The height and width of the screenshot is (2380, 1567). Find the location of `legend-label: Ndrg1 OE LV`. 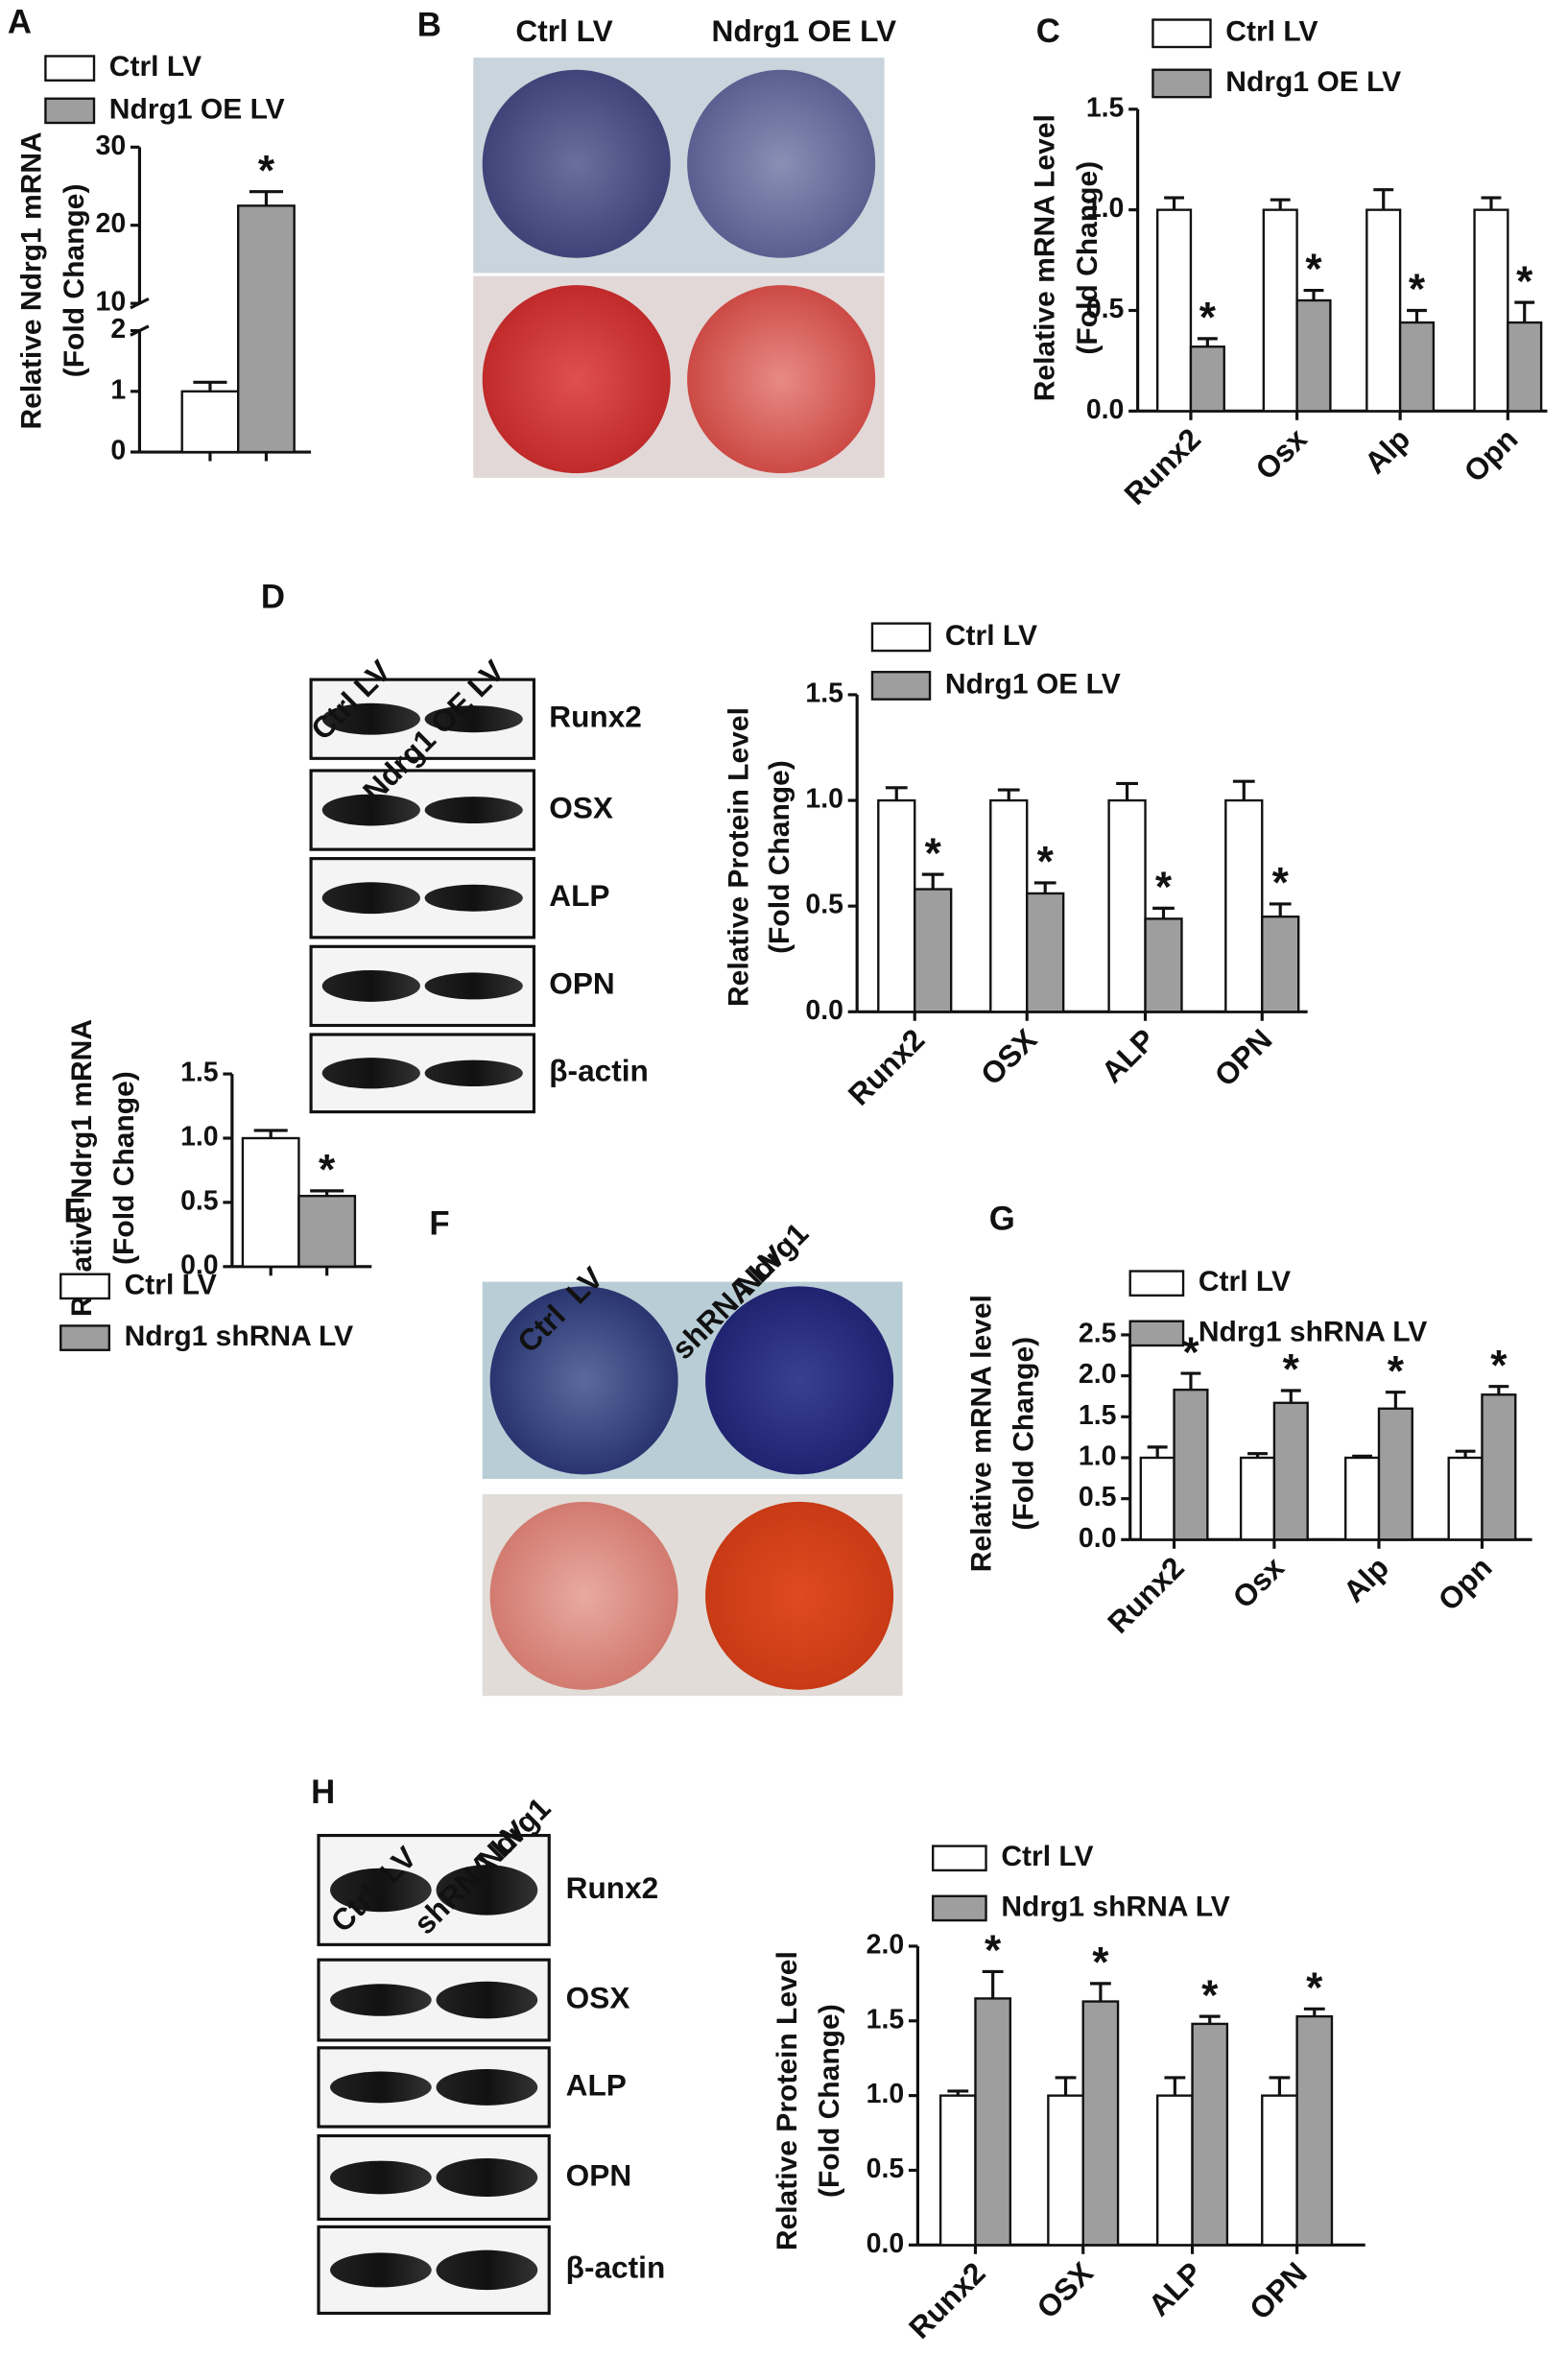

legend-label: Ndrg1 OE LV is located at coordinates (197, 109).